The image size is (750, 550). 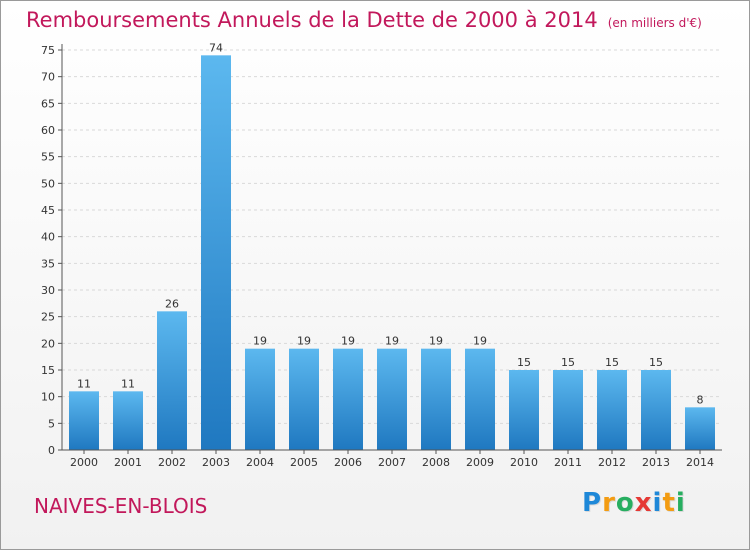 What do you see at coordinates (348, 399) in the screenshot?
I see `bar-2006` at bounding box center [348, 399].